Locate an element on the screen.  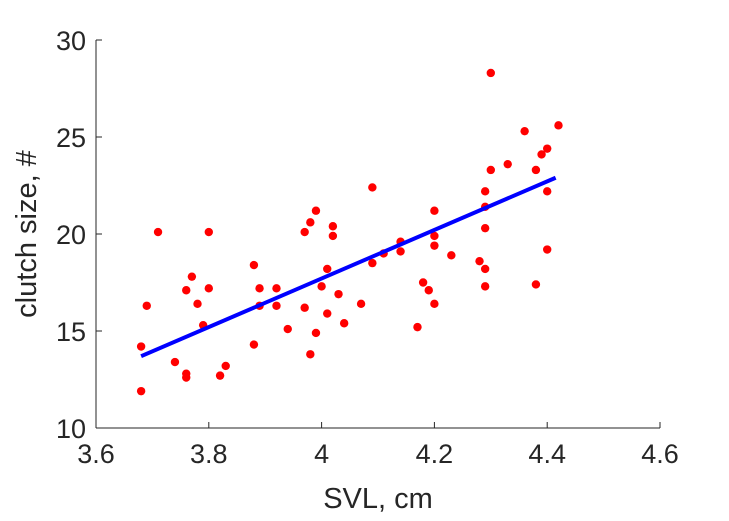
x-tick-label: 3.8 is located at coordinates (209, 454).